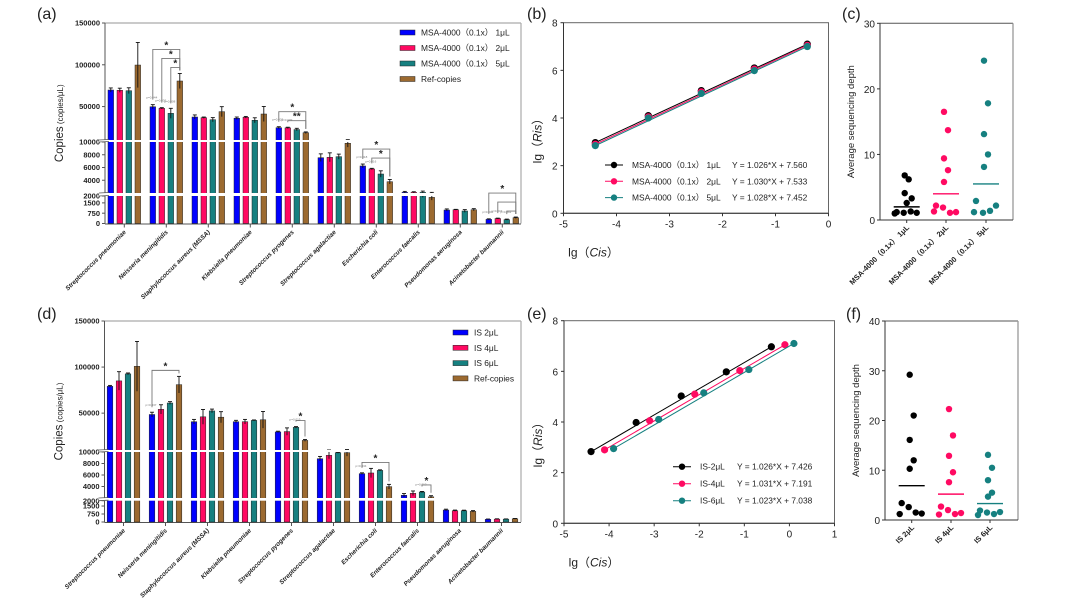  What do you see at coordinates (538, 152) in the screenshot?
I see `y-axis-label-pre: lg（` at bounding box center [538, 152].